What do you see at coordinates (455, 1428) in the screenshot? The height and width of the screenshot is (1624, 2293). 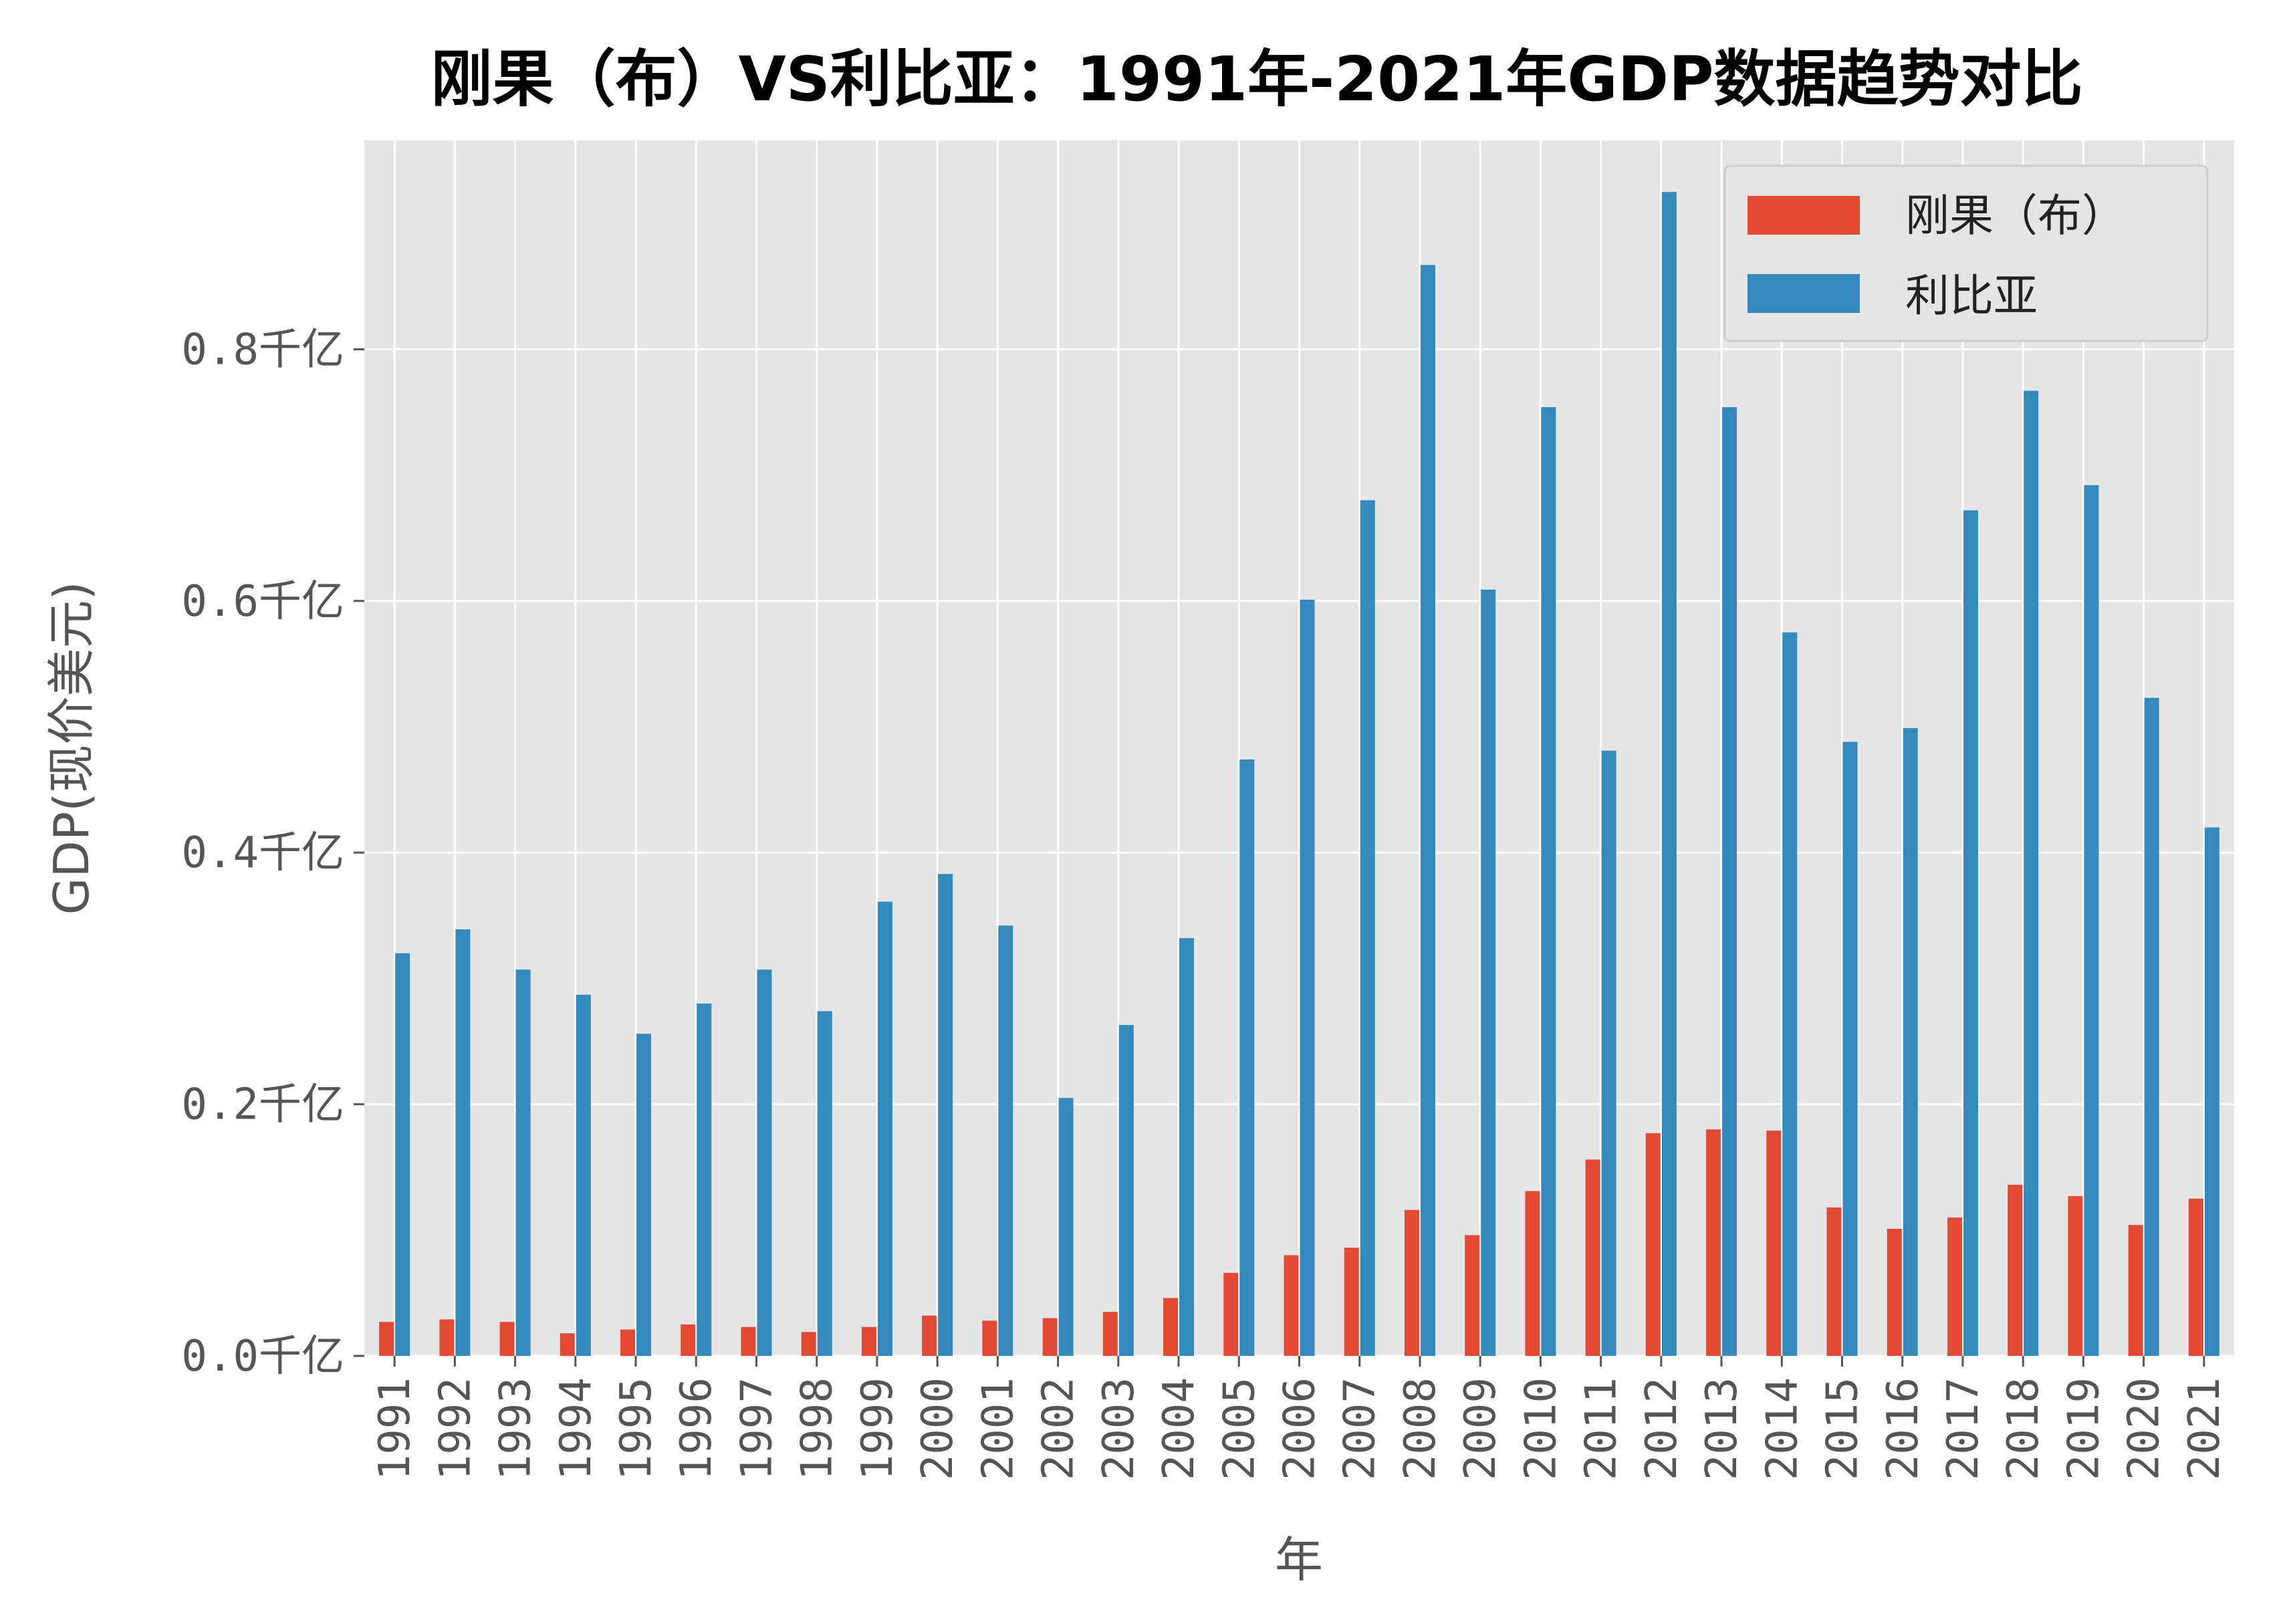 I see `x-tick-label: 1992` at bounding box center [455, 1428].